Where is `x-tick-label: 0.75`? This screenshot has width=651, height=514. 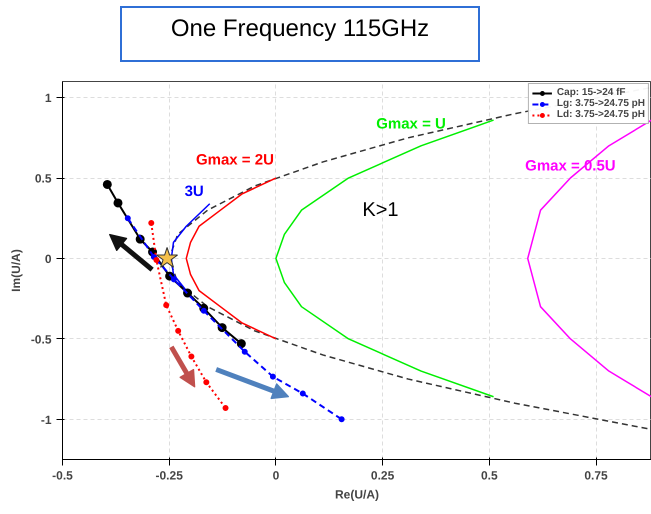
x-tick-label: 0.75 is located at coordinates (596, 475).